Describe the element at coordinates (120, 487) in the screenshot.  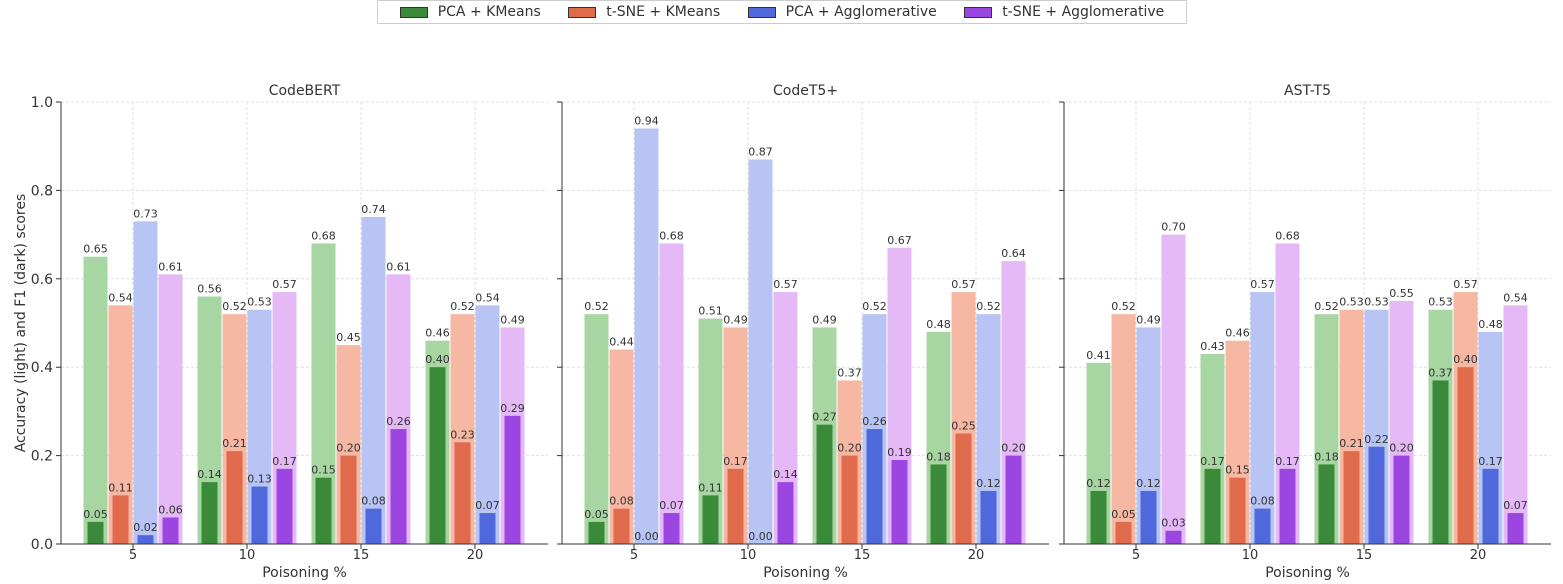
I see `panel-1-f1-label: 0.11` at that location.